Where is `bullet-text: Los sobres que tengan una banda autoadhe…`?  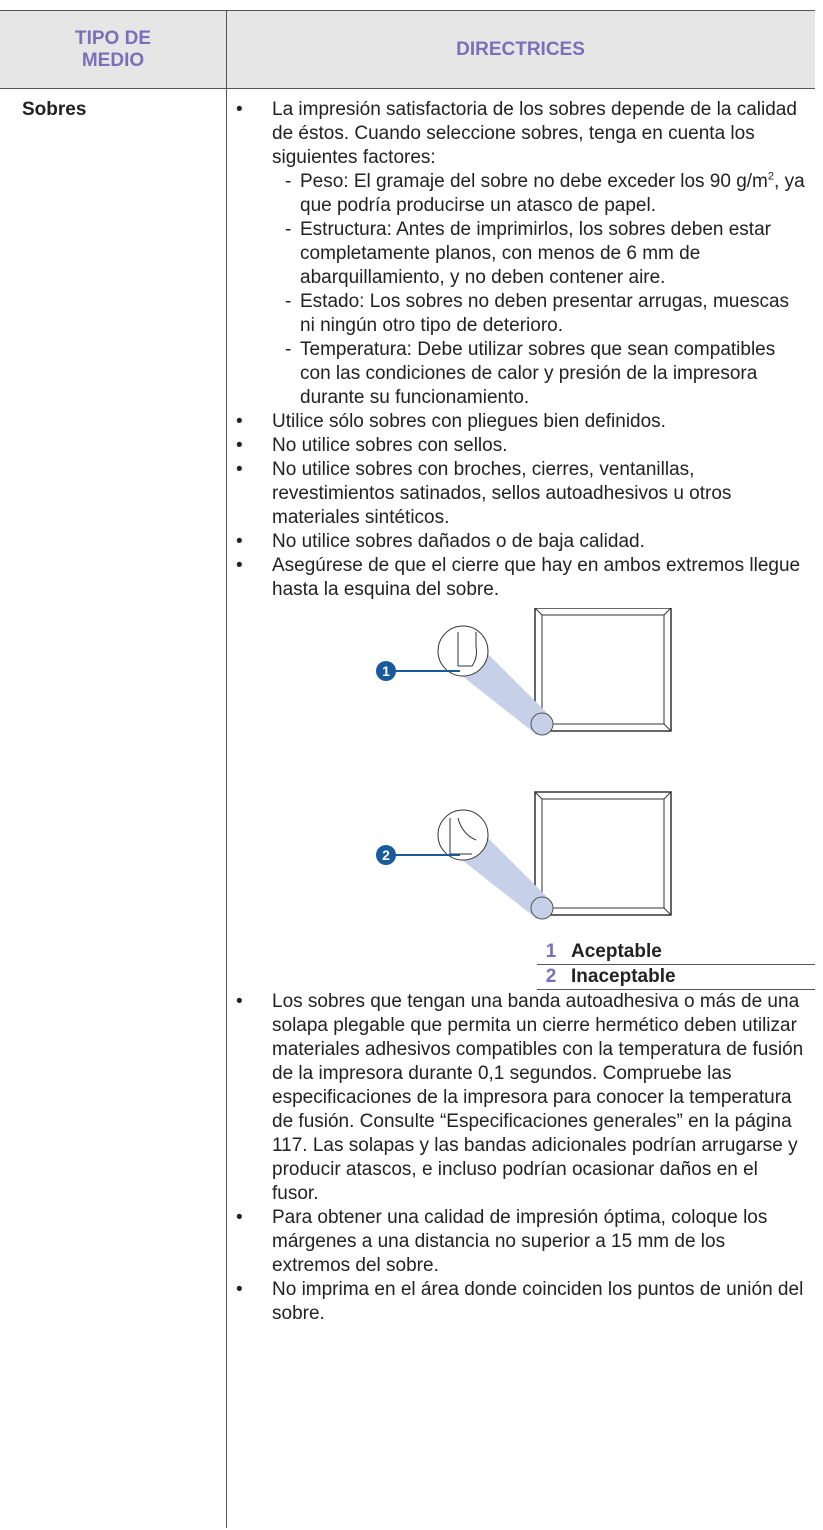 bullet-text: Los sobres que tengan una banda autoadhe… is located at coordinates (538, 1097).